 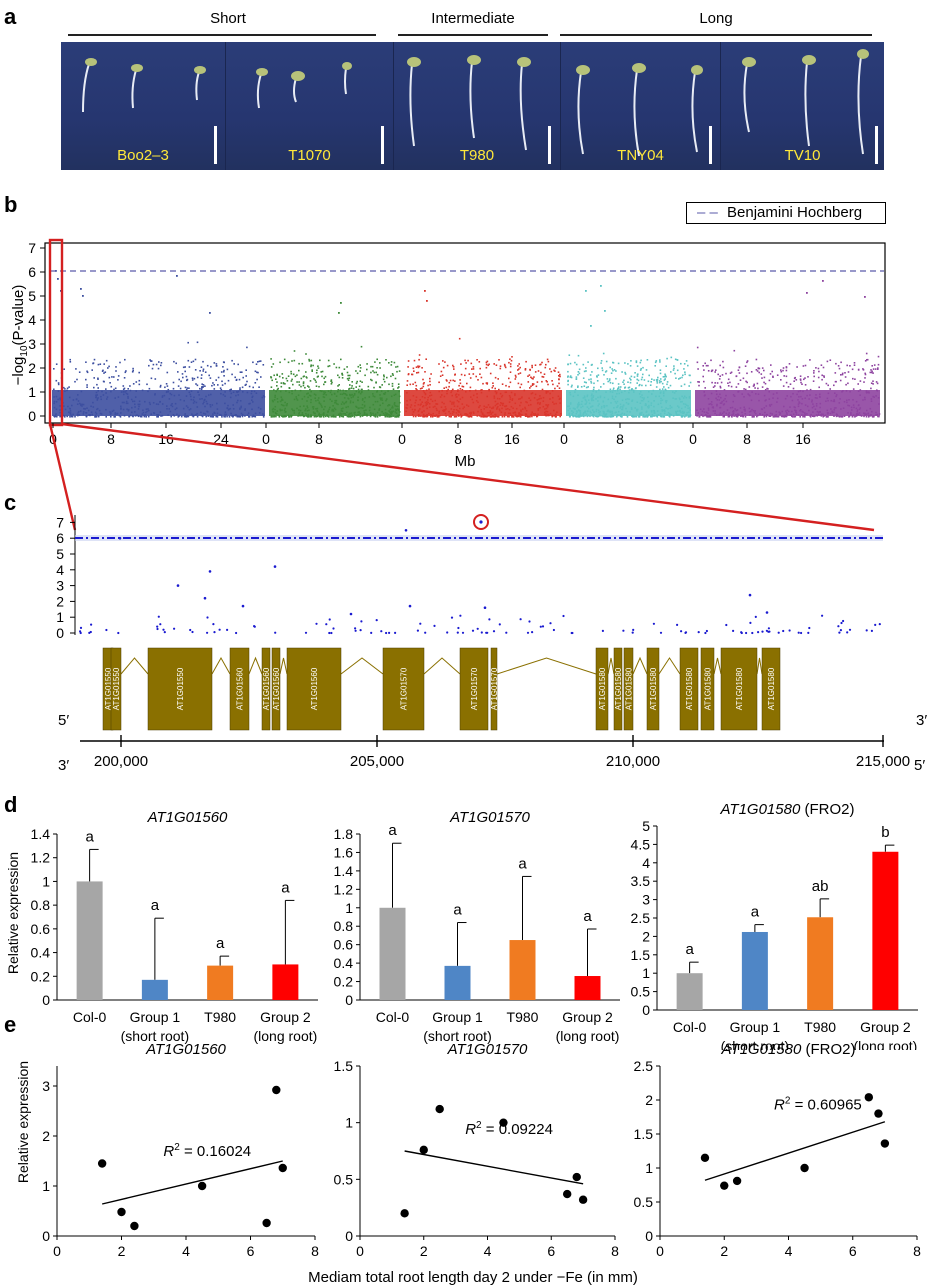 What do you see at coordinates (221, 439) in the screenshot?
I see `x-tick-label: 24` at bounding box center [221, 439].